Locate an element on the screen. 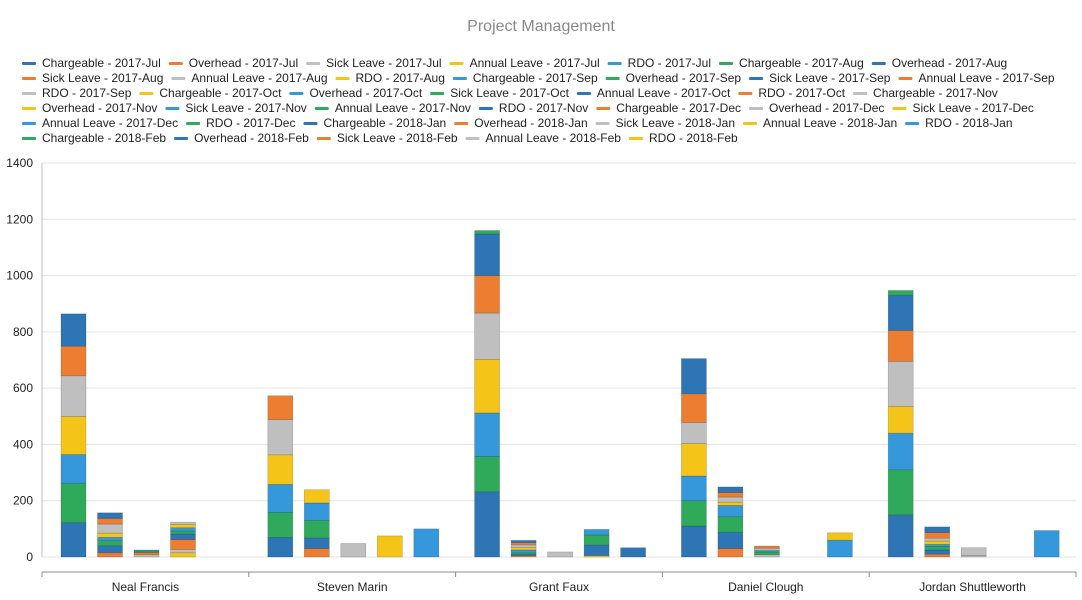 The height and width of the screenshot is (600, 1082). category-label: Neal Francis is located at coordinates (145, 587).